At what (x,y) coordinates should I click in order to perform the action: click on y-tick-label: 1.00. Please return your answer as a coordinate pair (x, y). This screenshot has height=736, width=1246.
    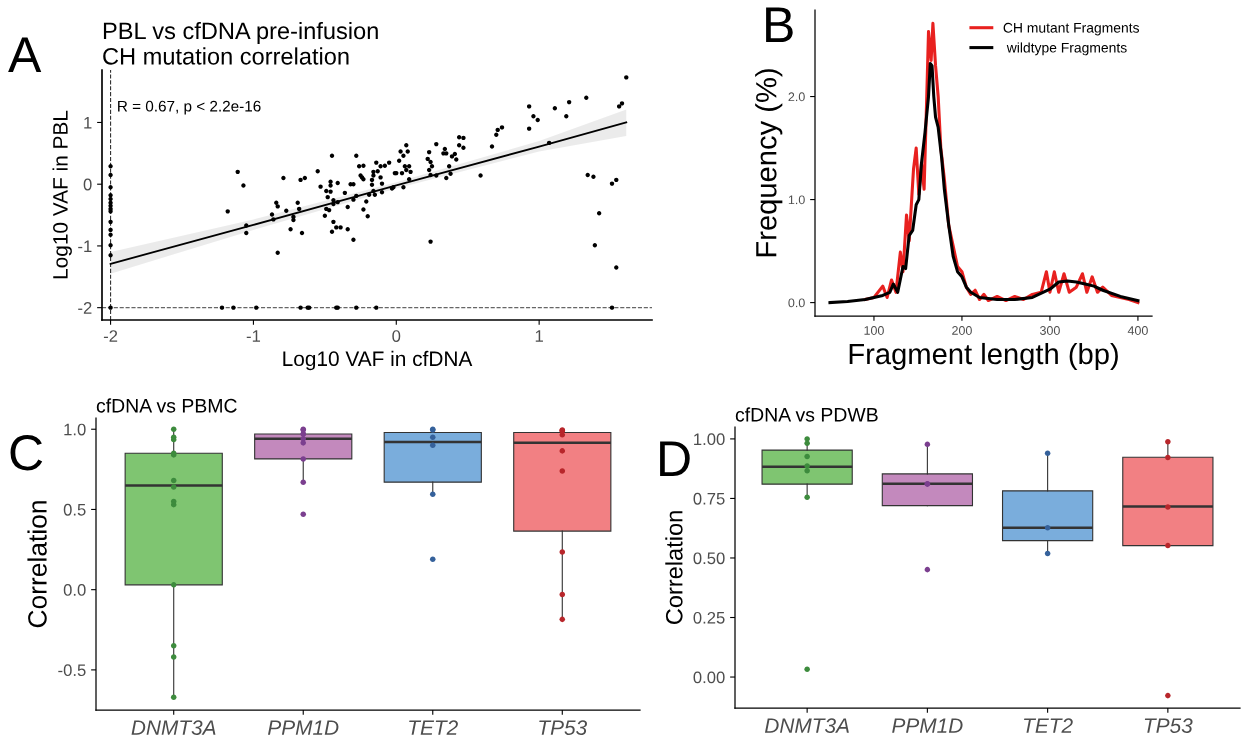
    Looking at the image, I should click on (709, 439).